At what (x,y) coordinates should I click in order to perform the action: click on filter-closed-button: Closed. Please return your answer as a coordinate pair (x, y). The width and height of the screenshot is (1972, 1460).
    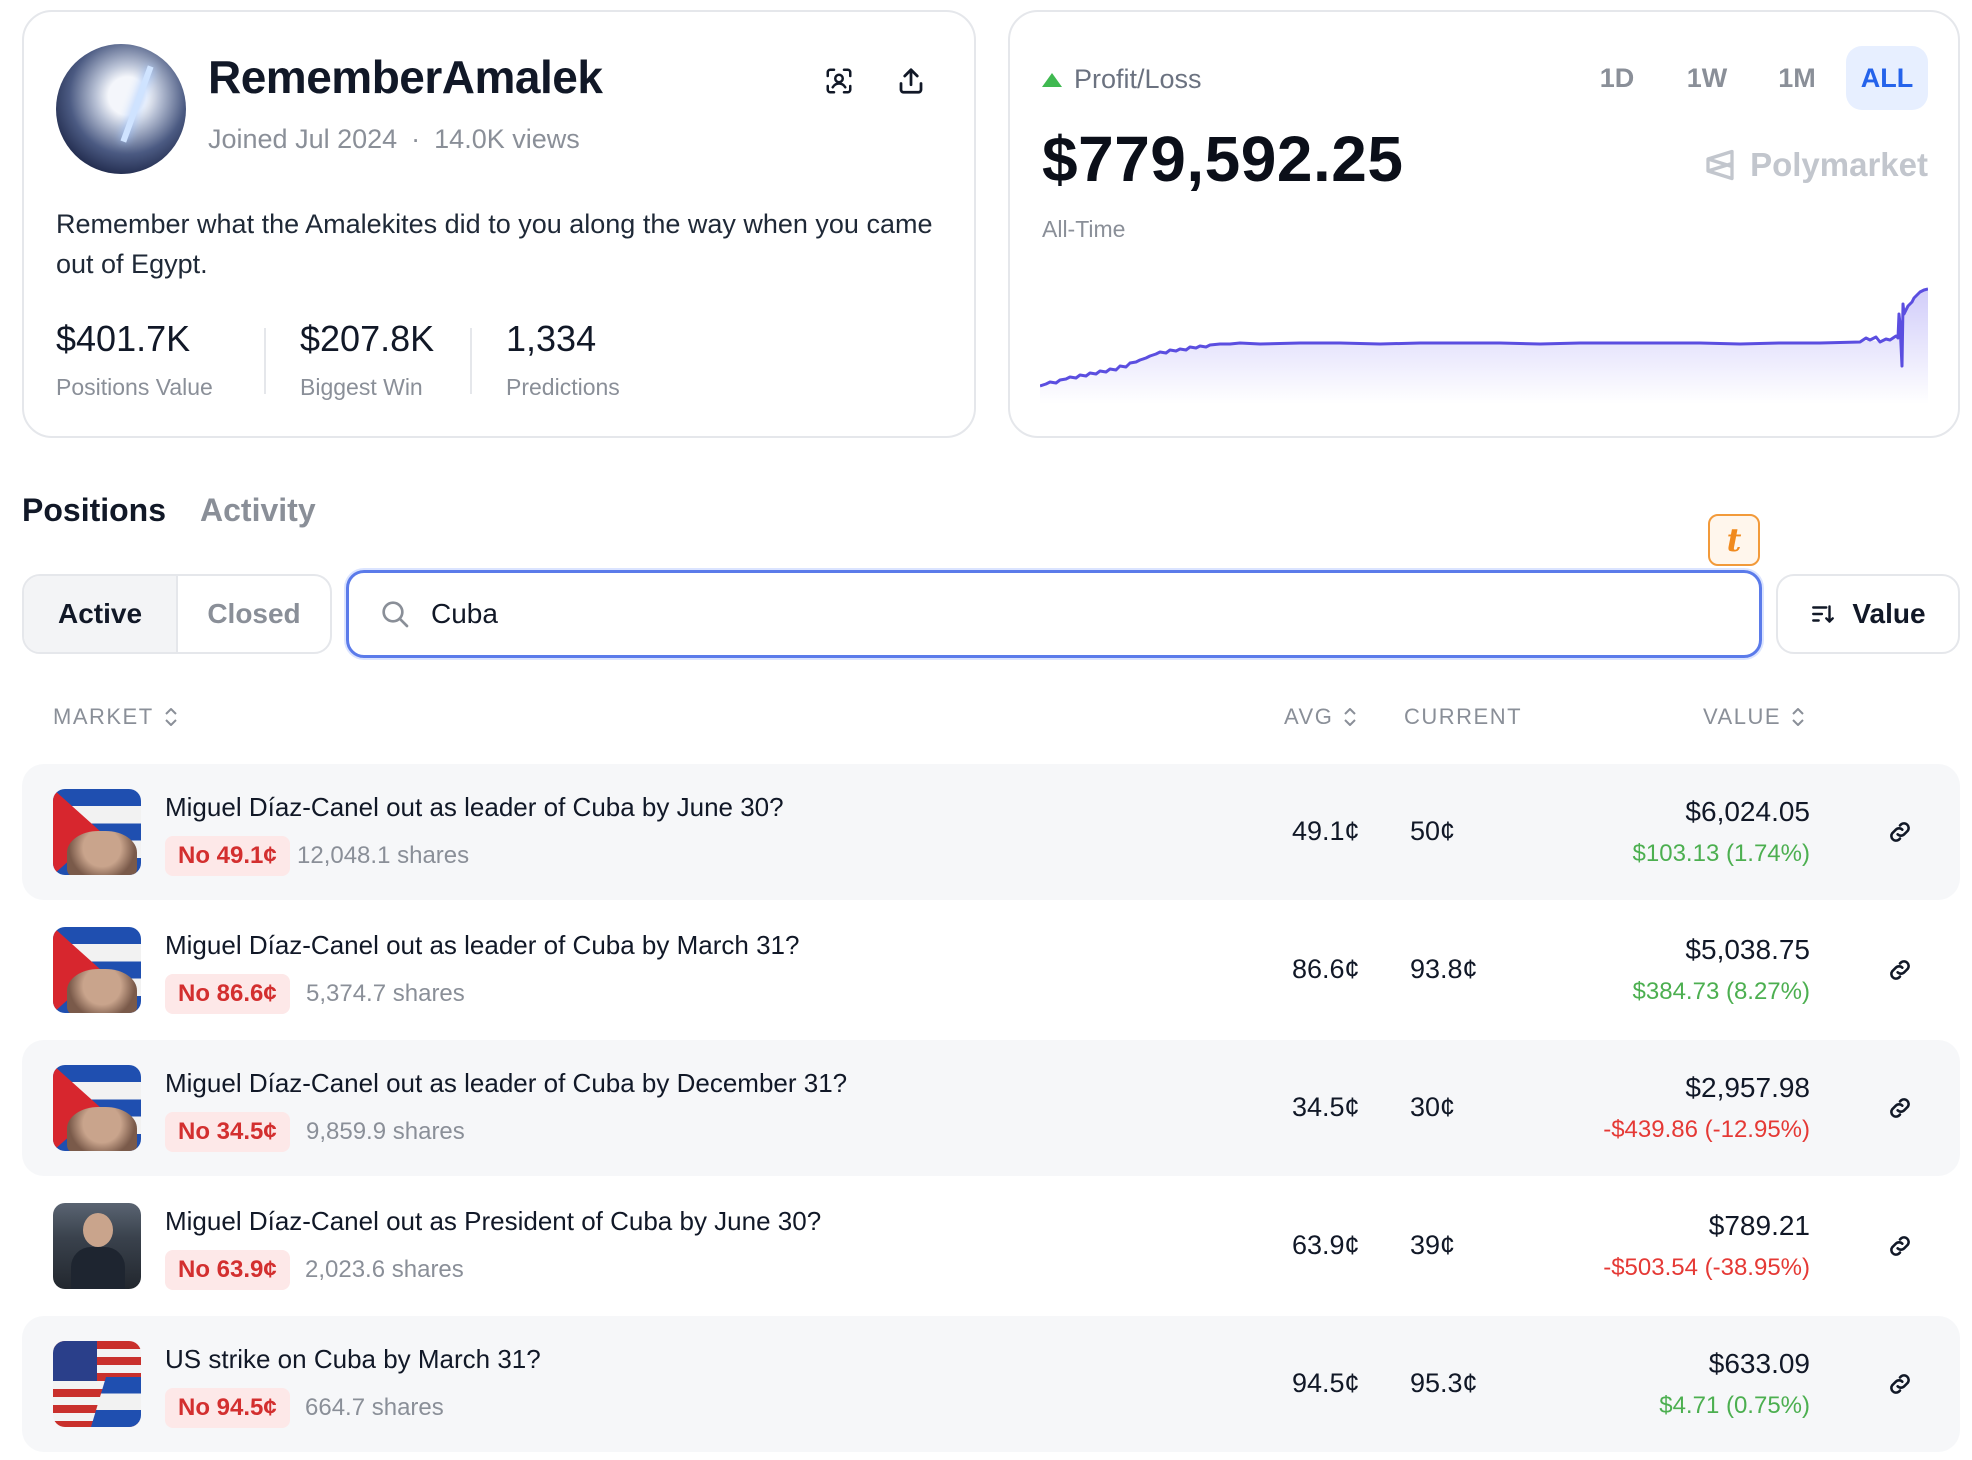
    Looking at the image, I should click on (254, 613).